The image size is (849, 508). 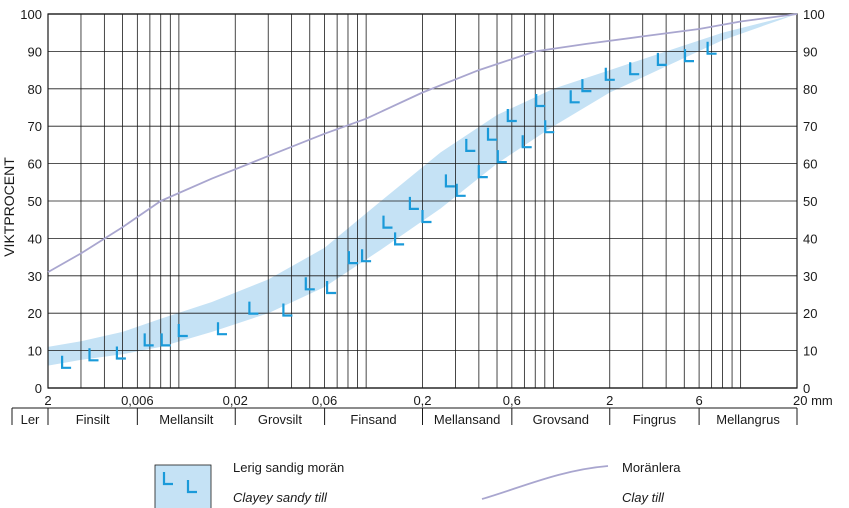 I want to click on y-tick-label-right: 50, so click(x=810, y=201).